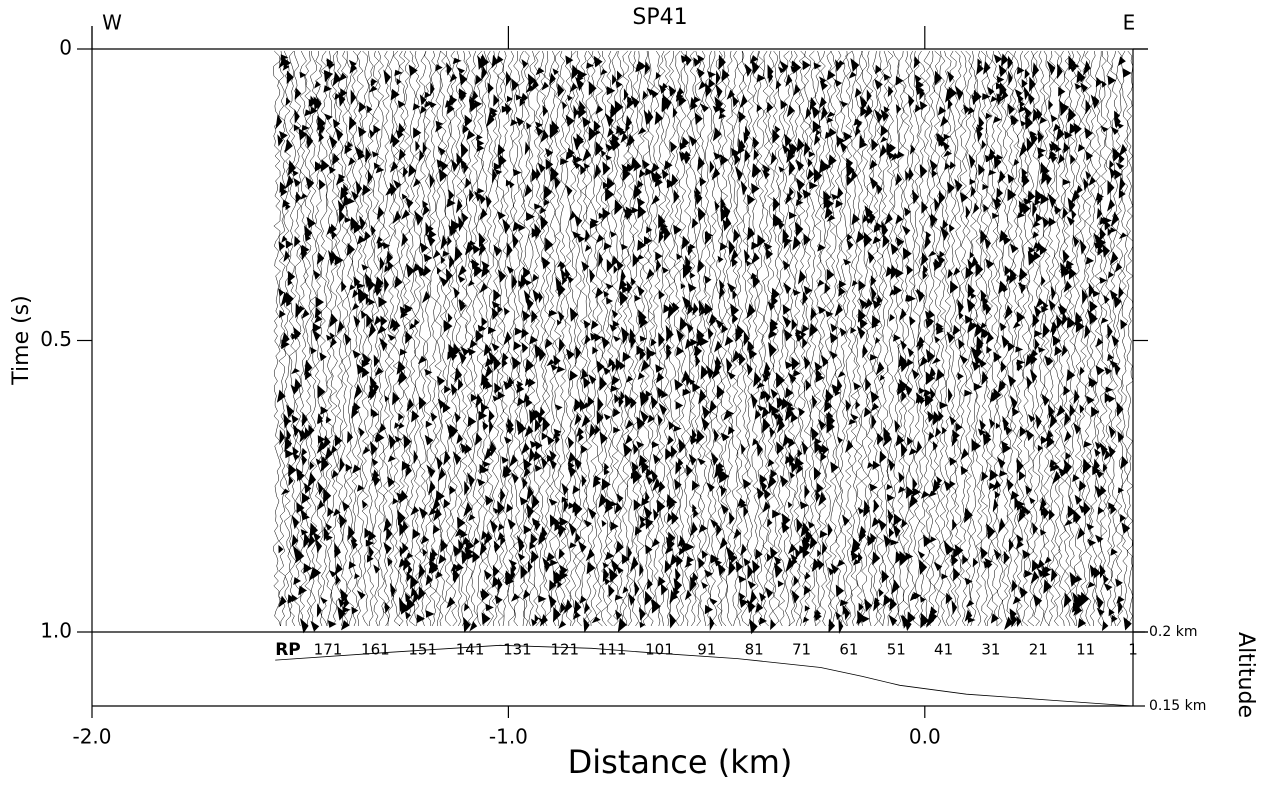 The width and height of the screenshot is (1267, 785). I want to click on rp-number: 31, so click(990, 650).